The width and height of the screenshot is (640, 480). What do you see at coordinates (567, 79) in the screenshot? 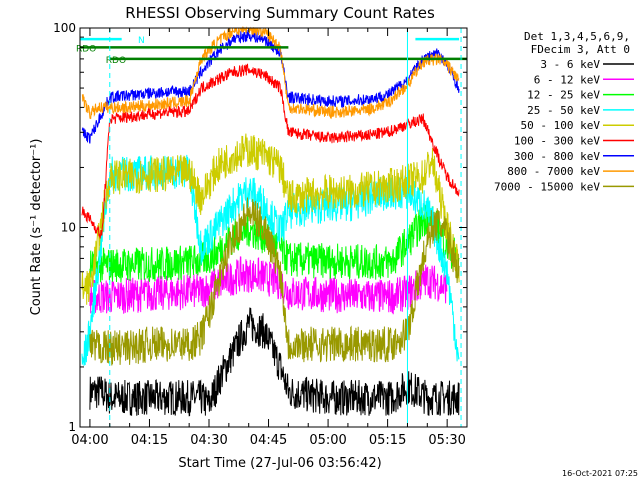
I see `legend-entry-label: 6 - 12 keV` at bounding box center [567, 79].